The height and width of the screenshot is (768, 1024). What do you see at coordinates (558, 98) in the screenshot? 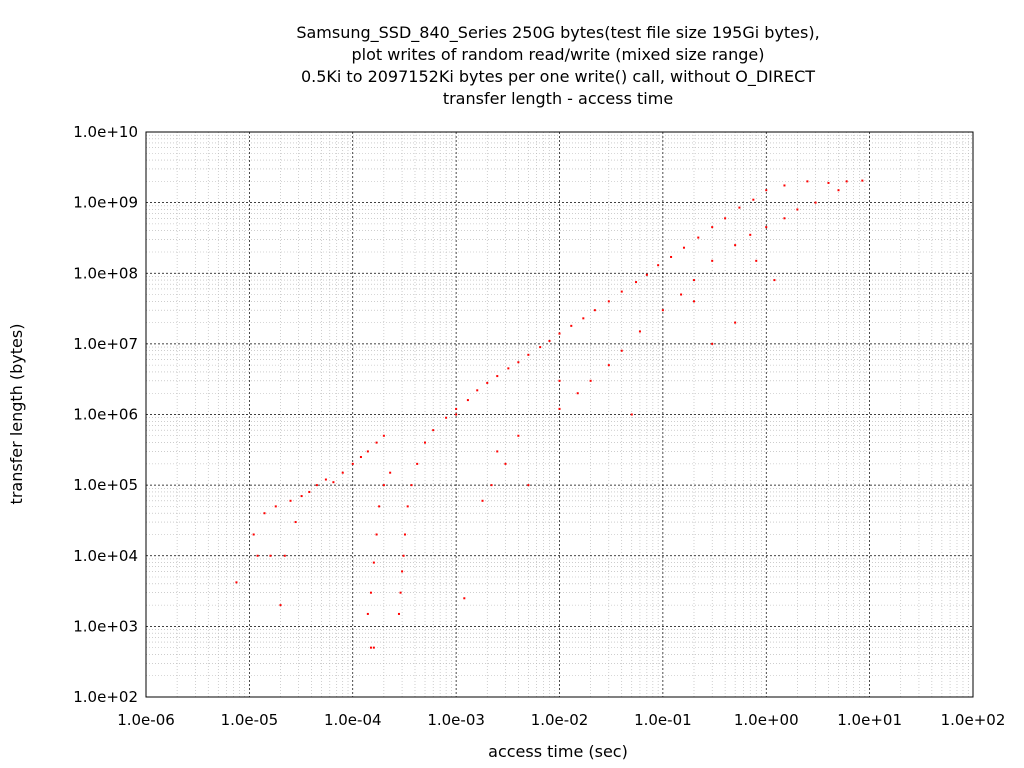
I see `chart-title-line-4: transfer length - access time` at bounding box center [558, 98].